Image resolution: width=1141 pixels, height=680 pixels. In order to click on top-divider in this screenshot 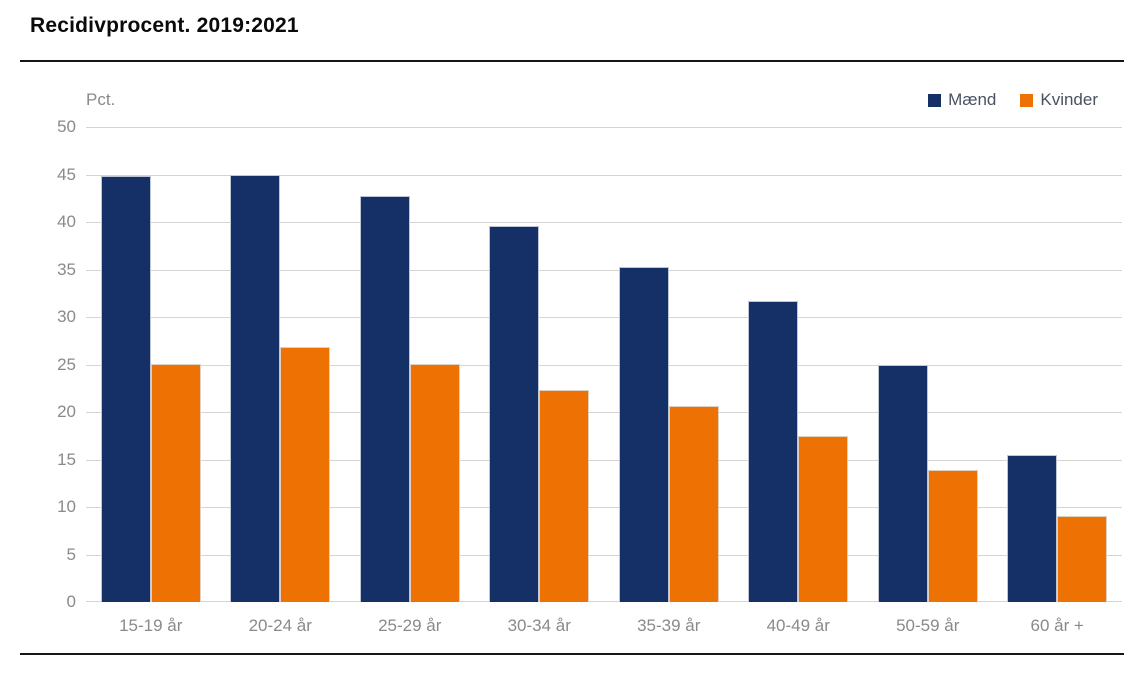, I will do `click(572, 61)`.